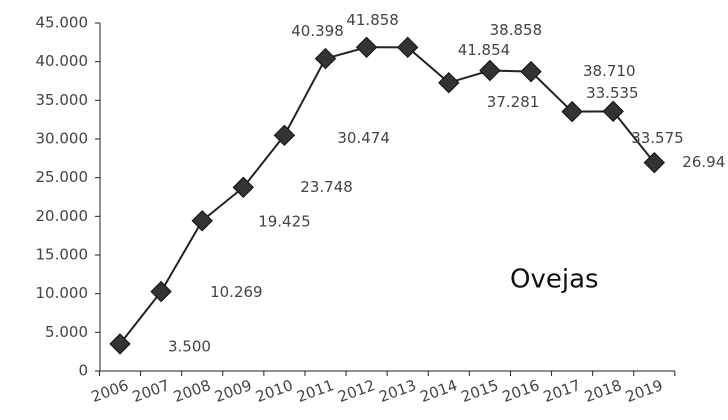 The image size is (728, 420). Describe the element at coordinates (516, 30) in the screenshot. I see `data-label: 38.858` at that location.